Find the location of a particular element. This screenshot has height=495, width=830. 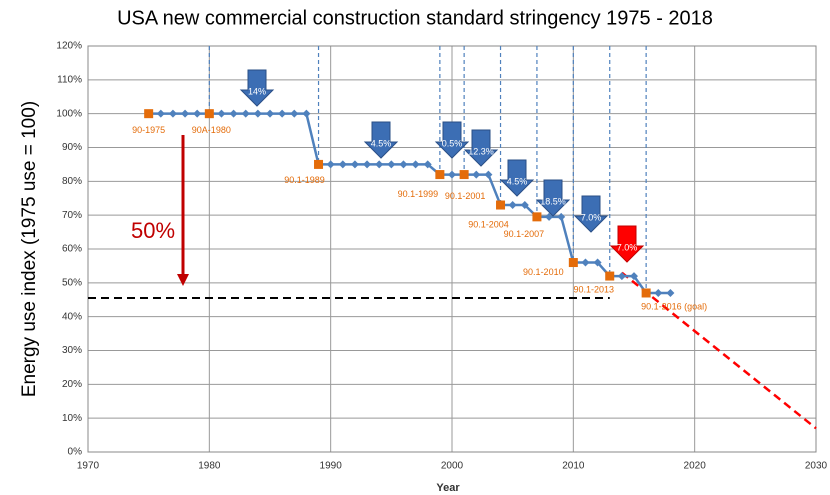

standard-label: 90.1-2004 is located at coordinates (488, 224).